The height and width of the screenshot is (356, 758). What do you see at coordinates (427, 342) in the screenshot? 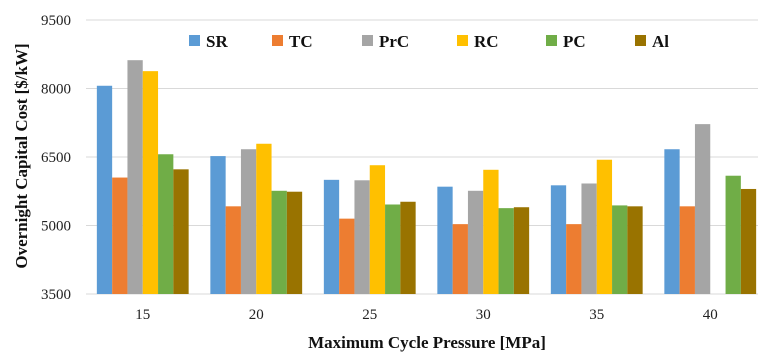
I see `x-axis-title: Maximum Cycle Pressure [MPa]` at bounding box center [427, 342].